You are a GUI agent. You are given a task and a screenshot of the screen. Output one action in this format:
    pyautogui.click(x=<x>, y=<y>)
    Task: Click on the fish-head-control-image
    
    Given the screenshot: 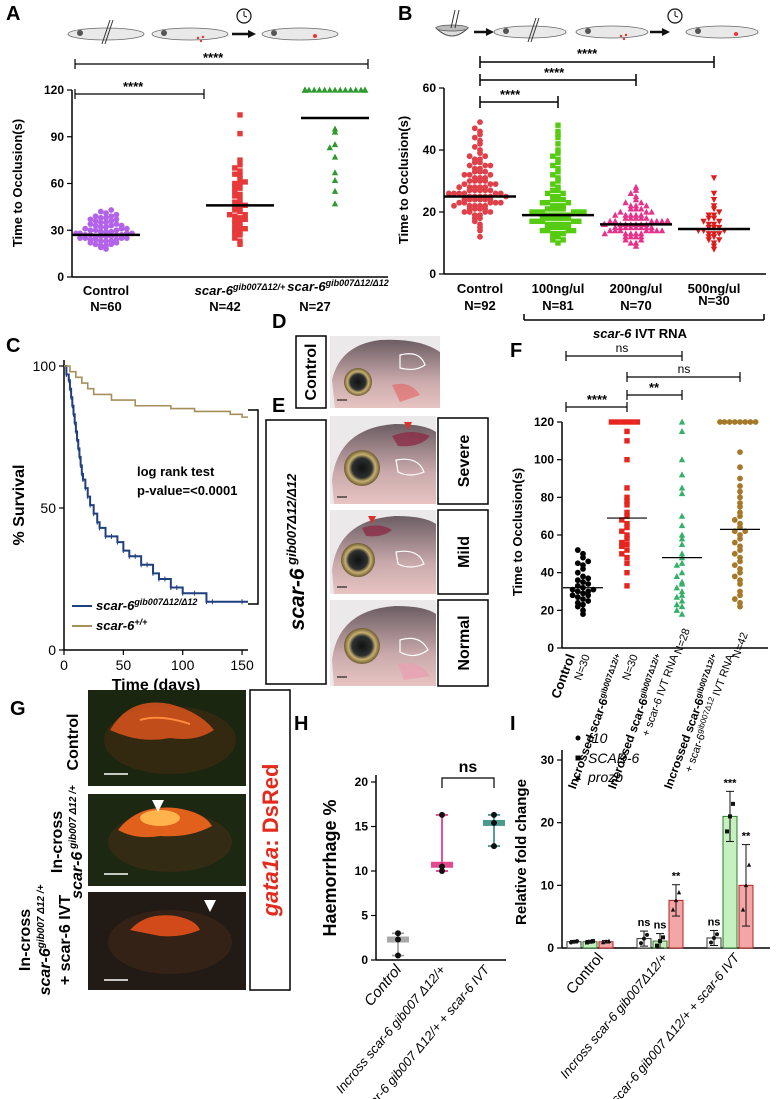 What is the action you would take?
    pyautogui.click(x=385, y=372)
    